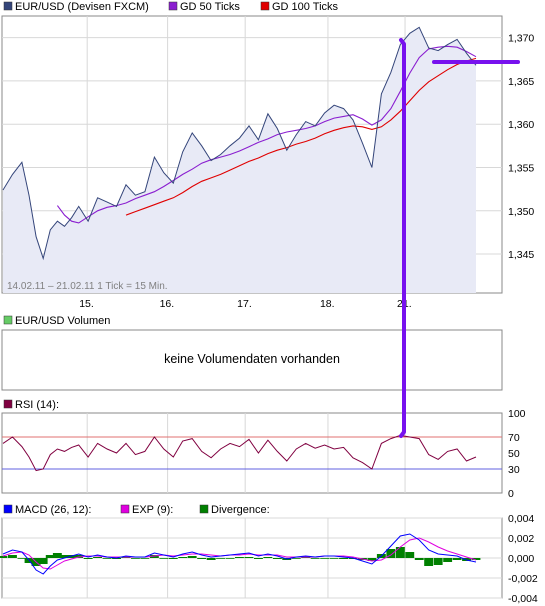 The image size is (545, 606). Describe the element at coordinates (210, 7) in the screenshot. I see `legend-label-gd50: GD 50 Ticks` at that location.